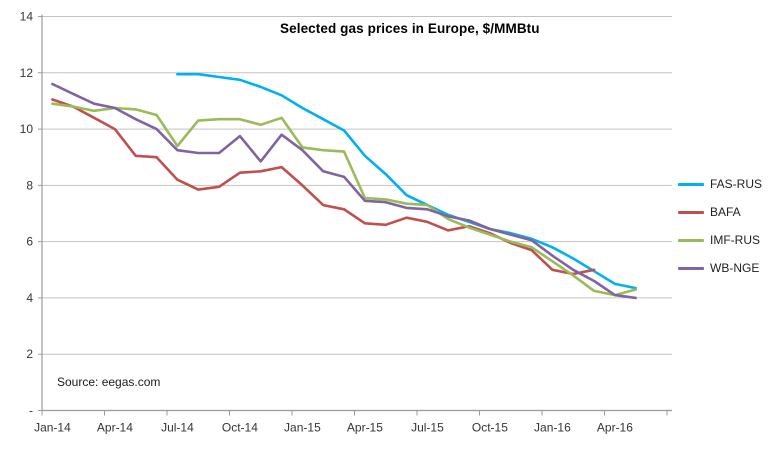 This screenshot has width=780, height=454. What do you see at coordinates (29, 185) in the screenshot?
I see `svg-text: 8` at bounding box center [29, 185].